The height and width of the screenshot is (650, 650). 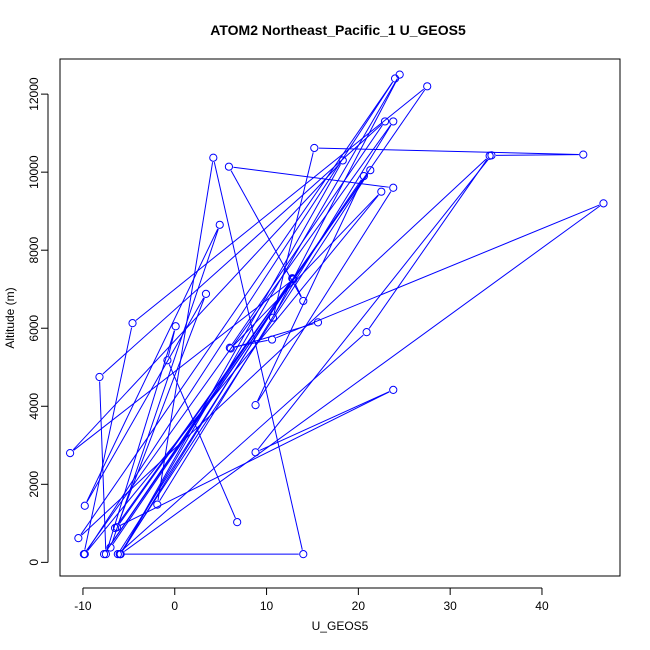 What do you see at coordinates (267, 606) in the screenshot?
I see `x-tick-label: 10` at bounding box center [267, 606].